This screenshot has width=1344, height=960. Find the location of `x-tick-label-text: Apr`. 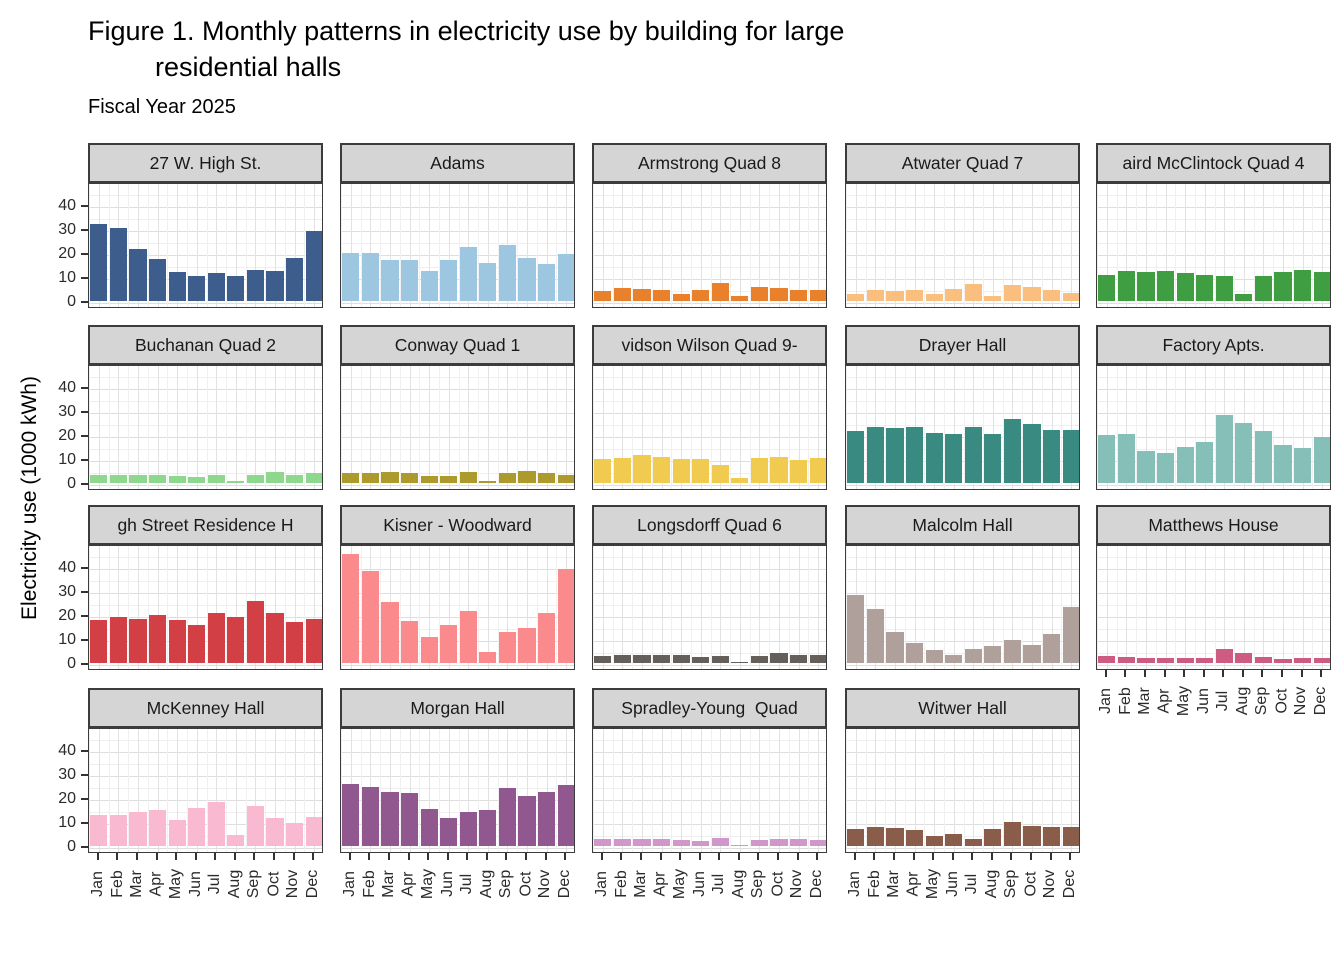

x-tick-label-text: Apr is located at coordinates (660, 884).